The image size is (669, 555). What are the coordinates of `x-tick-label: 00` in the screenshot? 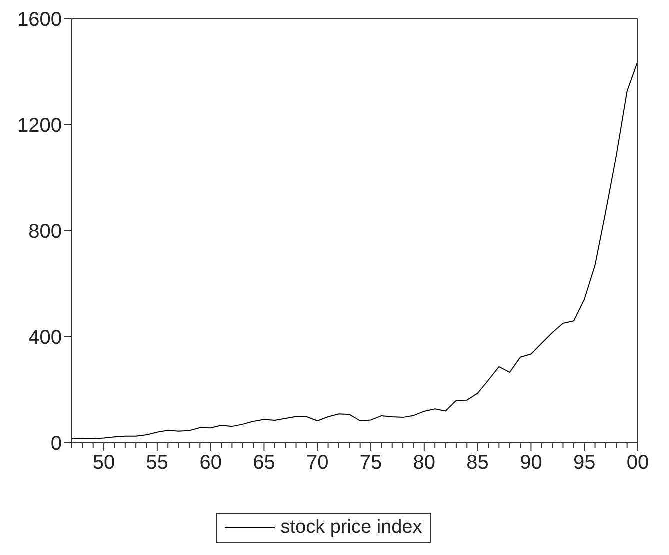 It's located at (638, 463).